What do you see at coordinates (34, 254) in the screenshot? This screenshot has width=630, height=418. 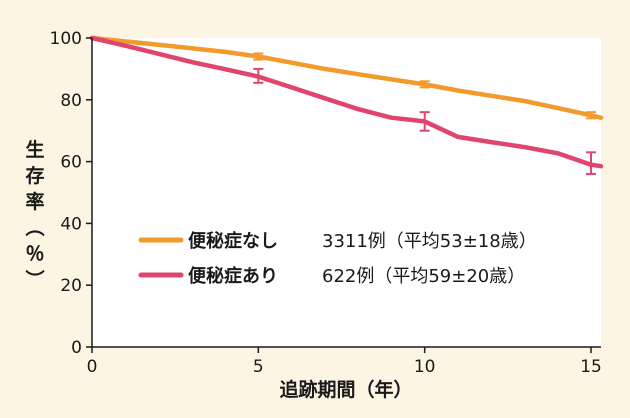 I see `y-axis-title-char: ％` at bounding box center [34, 254].